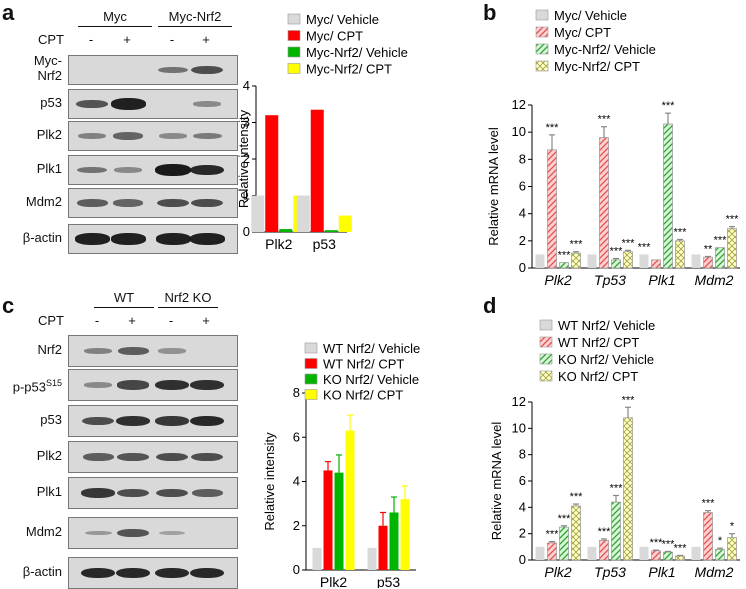 Image resolution: width=746 pixels, height=589 pixels. What do you see at coordinates (357, 52) in the screenshot?
I see `legend-label: Myc-Nrf2/ Vehicle` at bounding box center [357, 52].